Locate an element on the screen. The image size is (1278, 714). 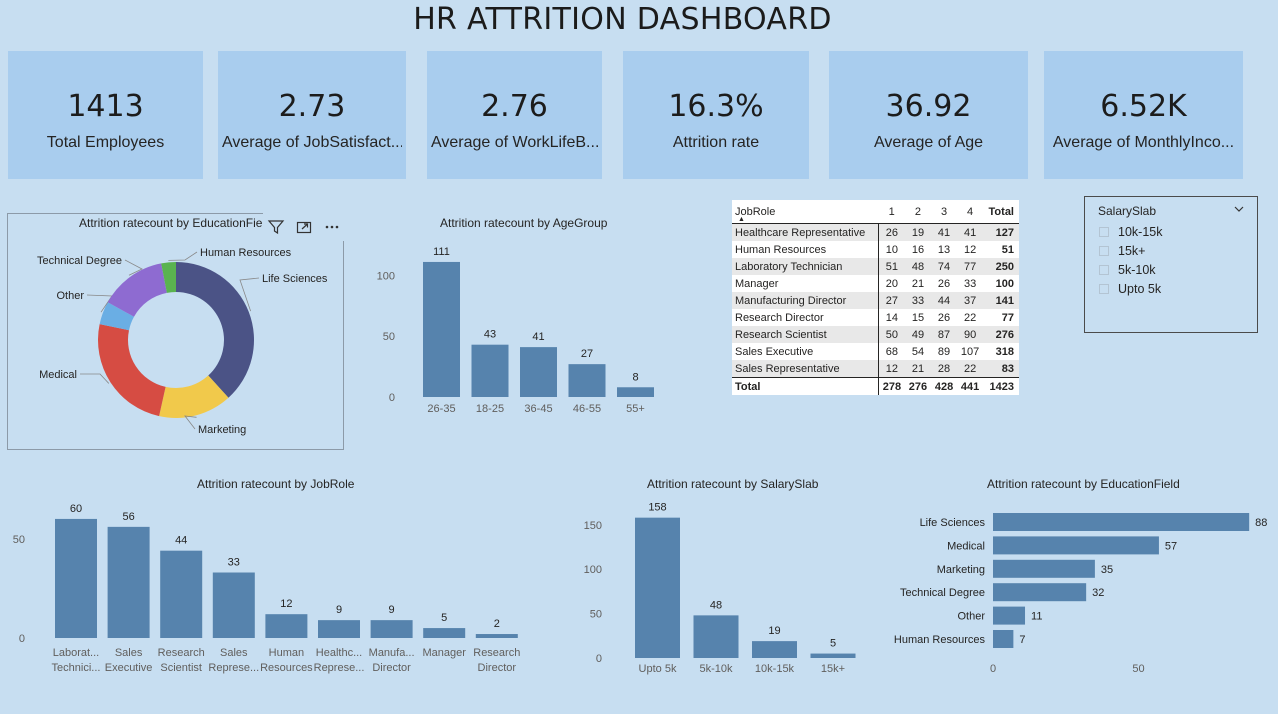
slicer-option-upto-5k: Upto 5k is located at coordinates (1130, 289).